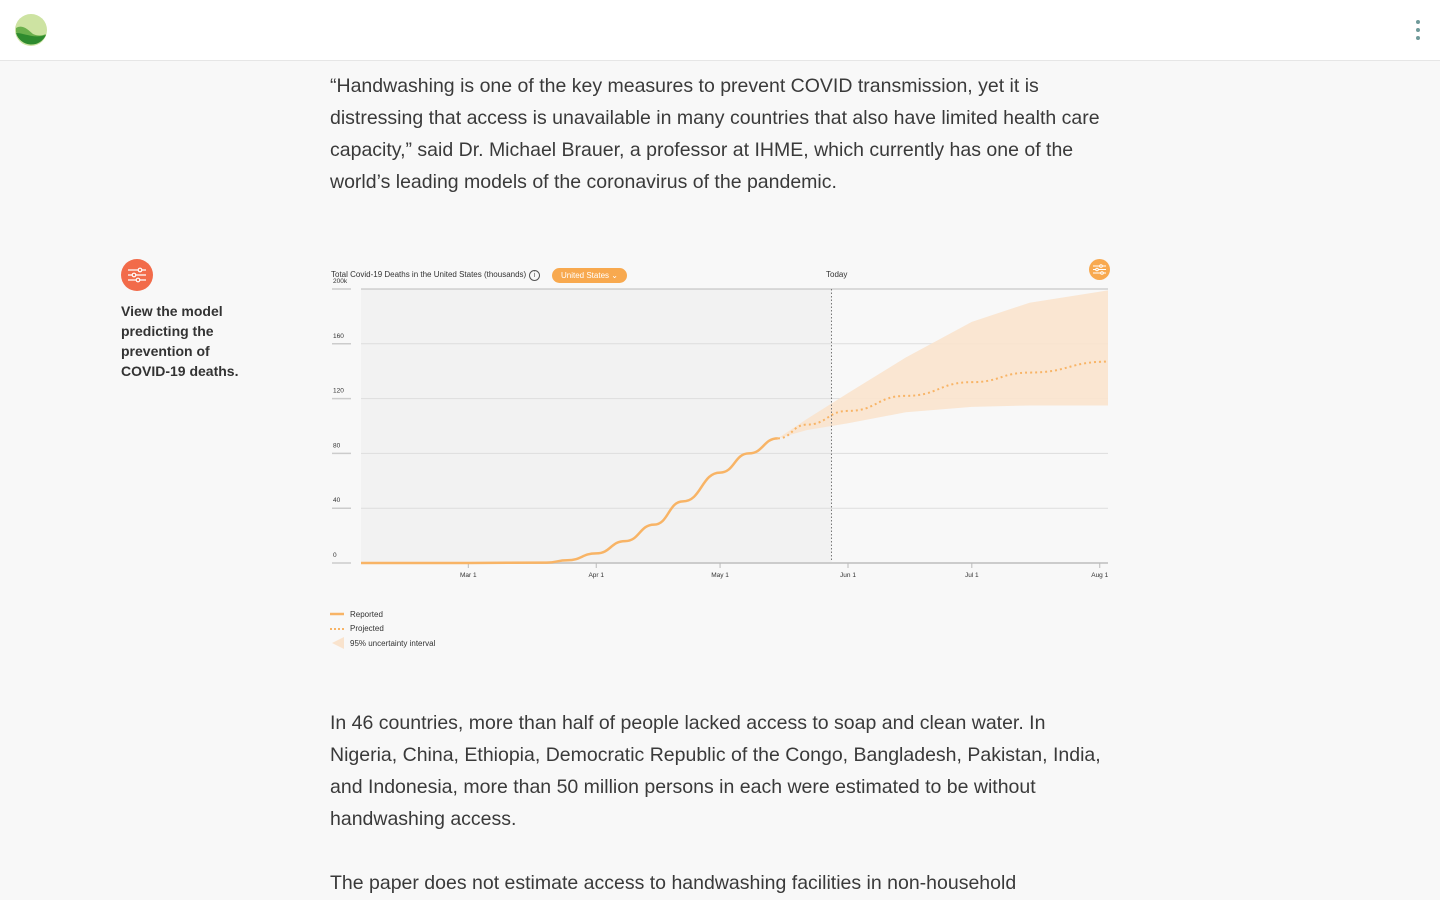 This screenshot has height=900, width=1440. Describe the element at coordinates (569, 501) in the screenshot. I see `series-reported` at that location.